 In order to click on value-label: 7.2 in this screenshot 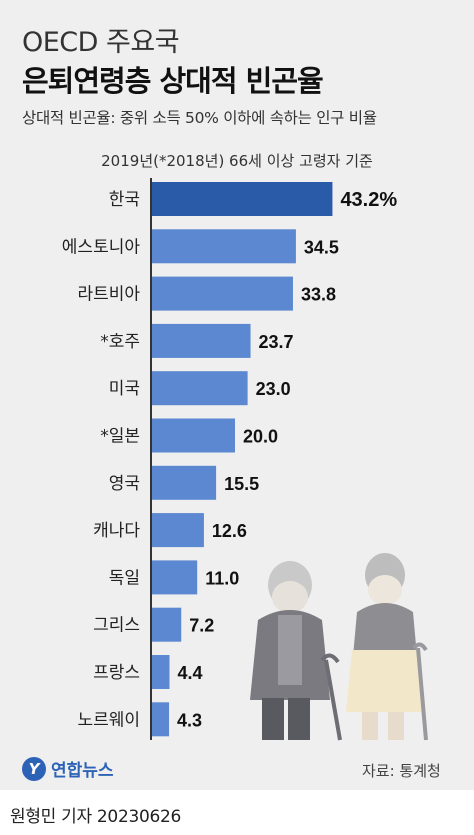, I will do `click(201, 626)`.